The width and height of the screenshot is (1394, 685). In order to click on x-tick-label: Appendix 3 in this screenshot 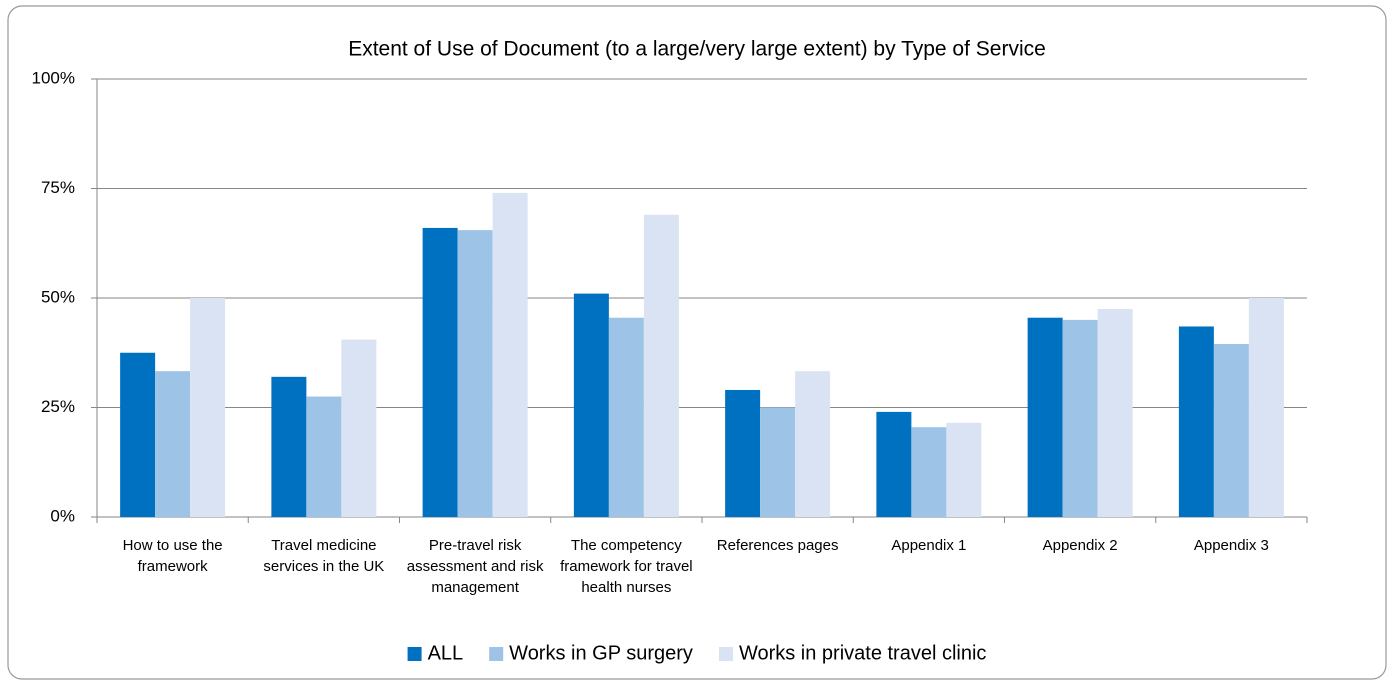, I will do `click(1231, 545)`.